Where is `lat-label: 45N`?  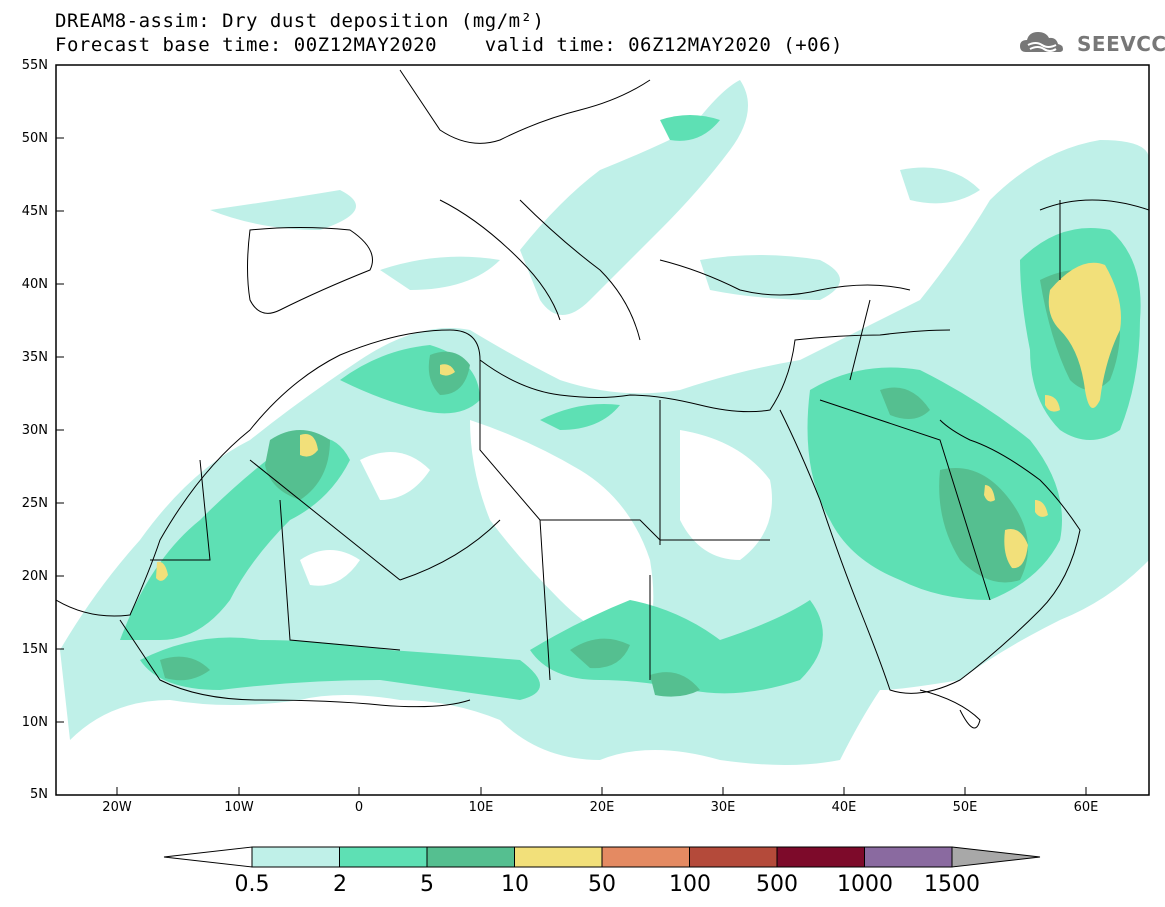 lat-label: 45N is located at coordinates (34, 211).